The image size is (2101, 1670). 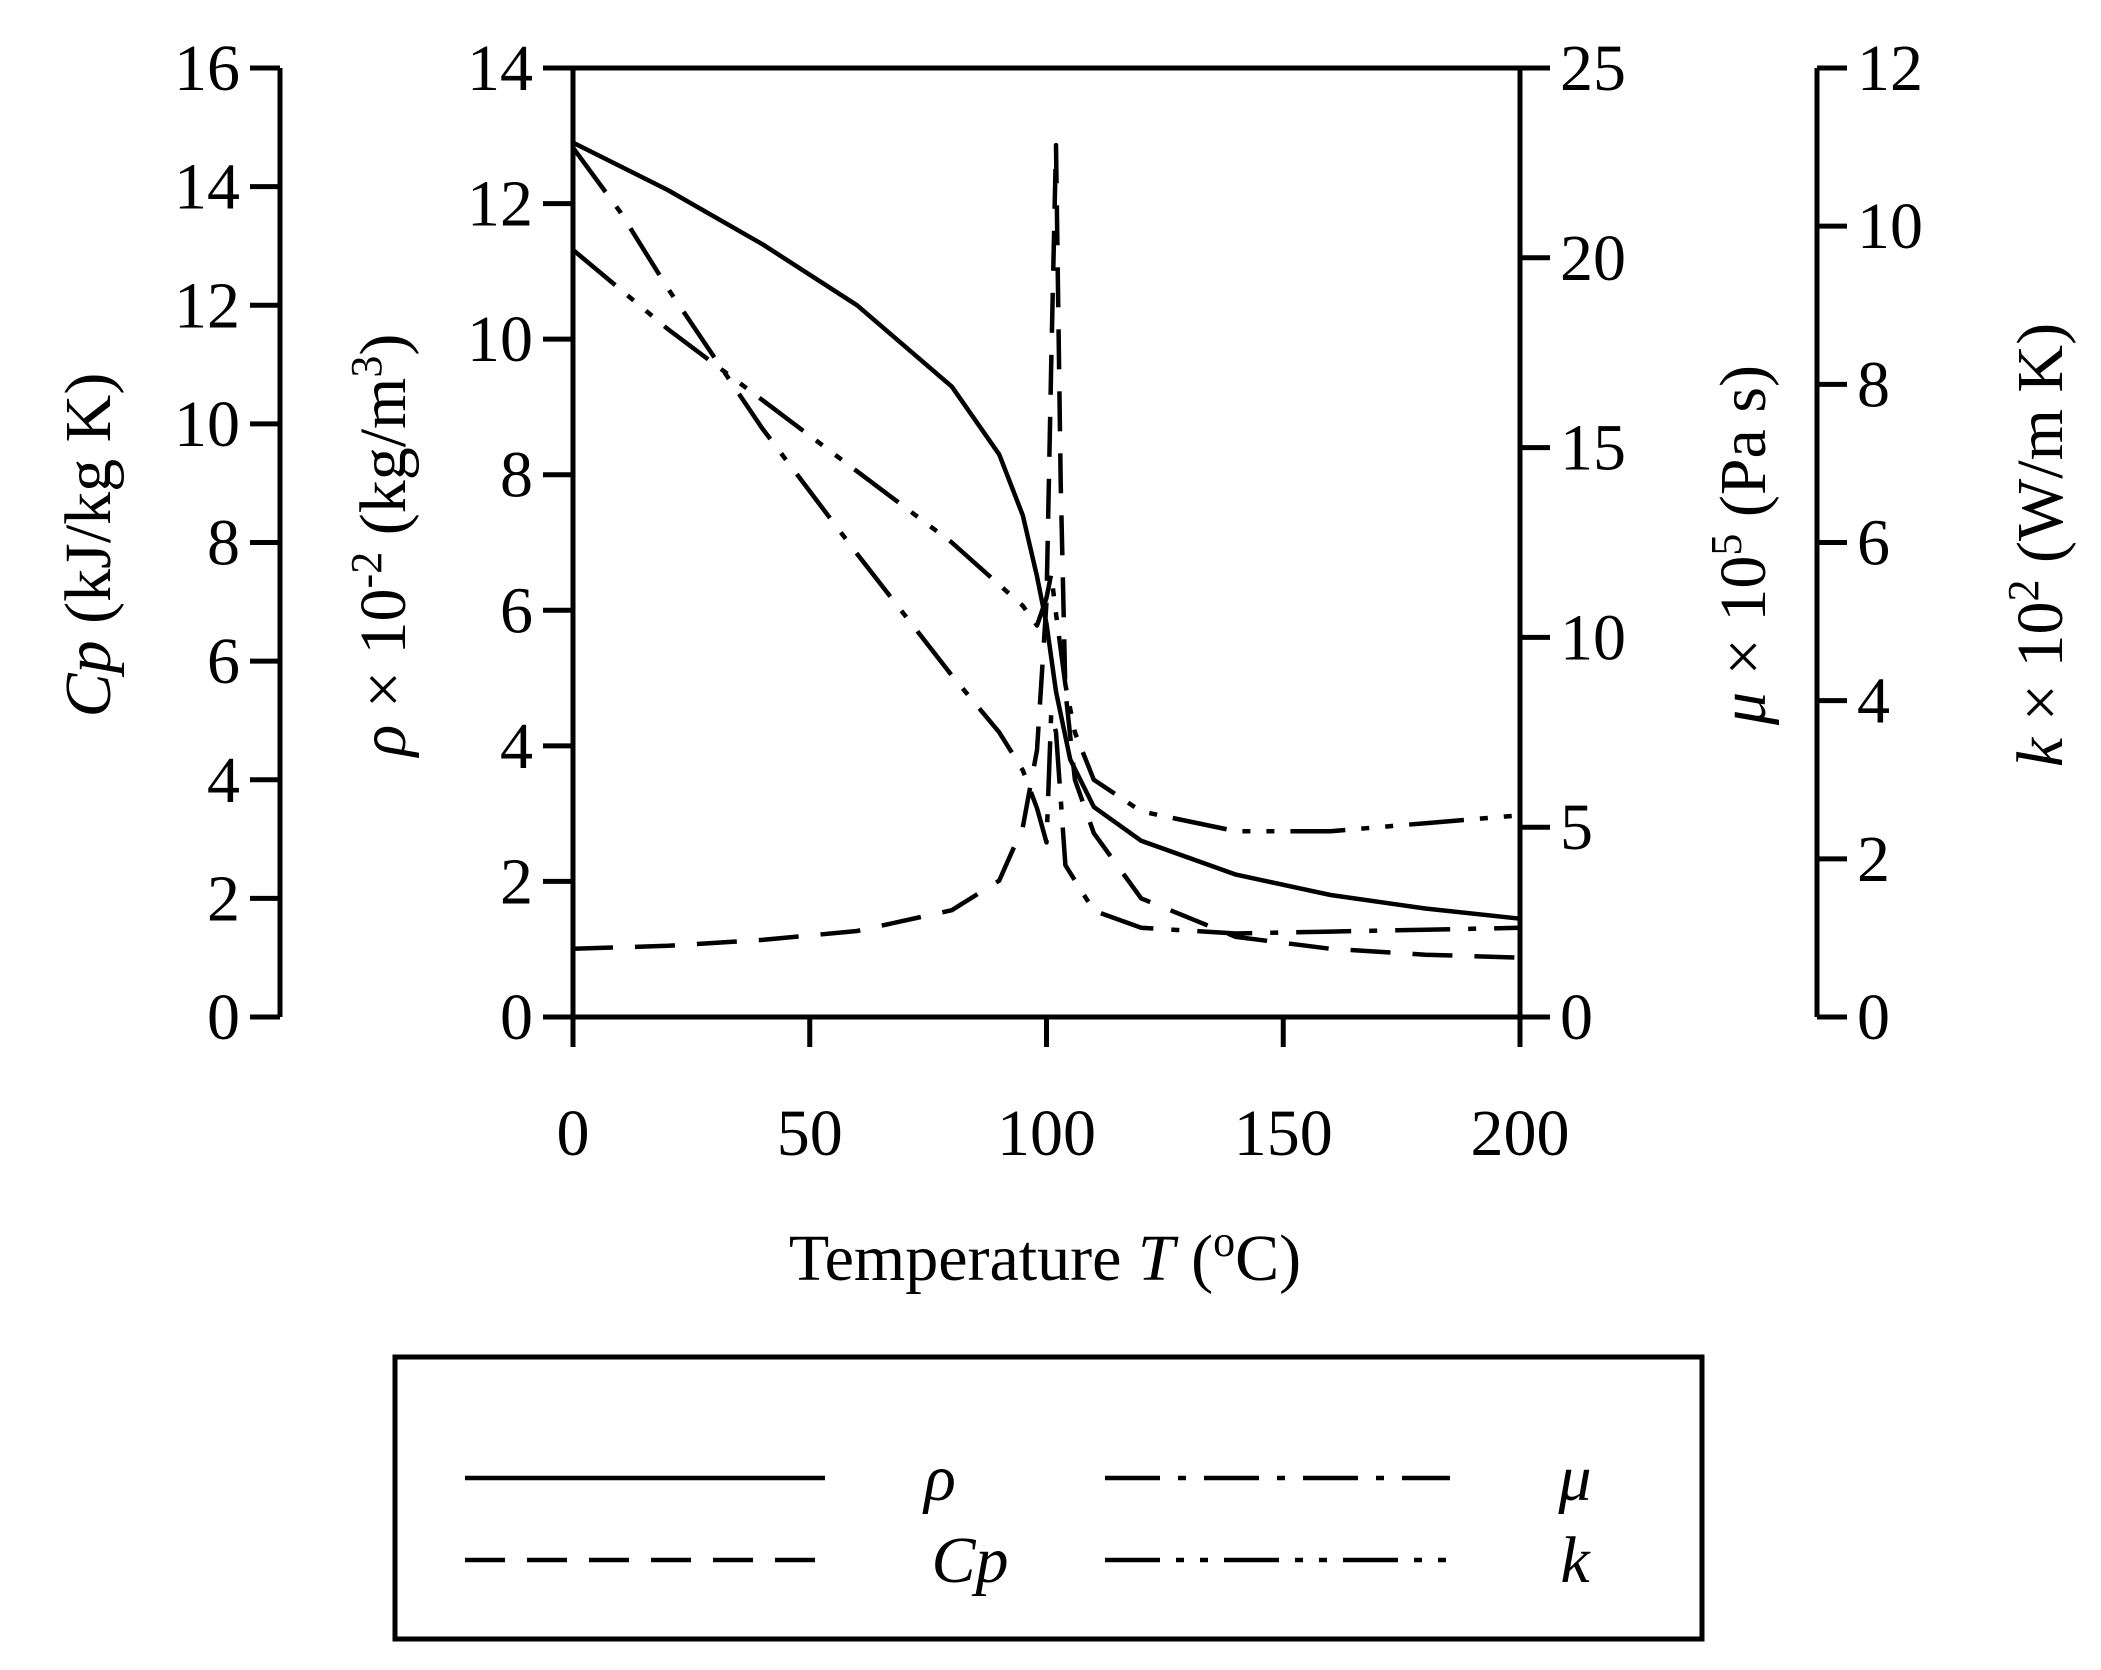 I want to click on mu-tick-label: 20, so click(x=1593, y=258).